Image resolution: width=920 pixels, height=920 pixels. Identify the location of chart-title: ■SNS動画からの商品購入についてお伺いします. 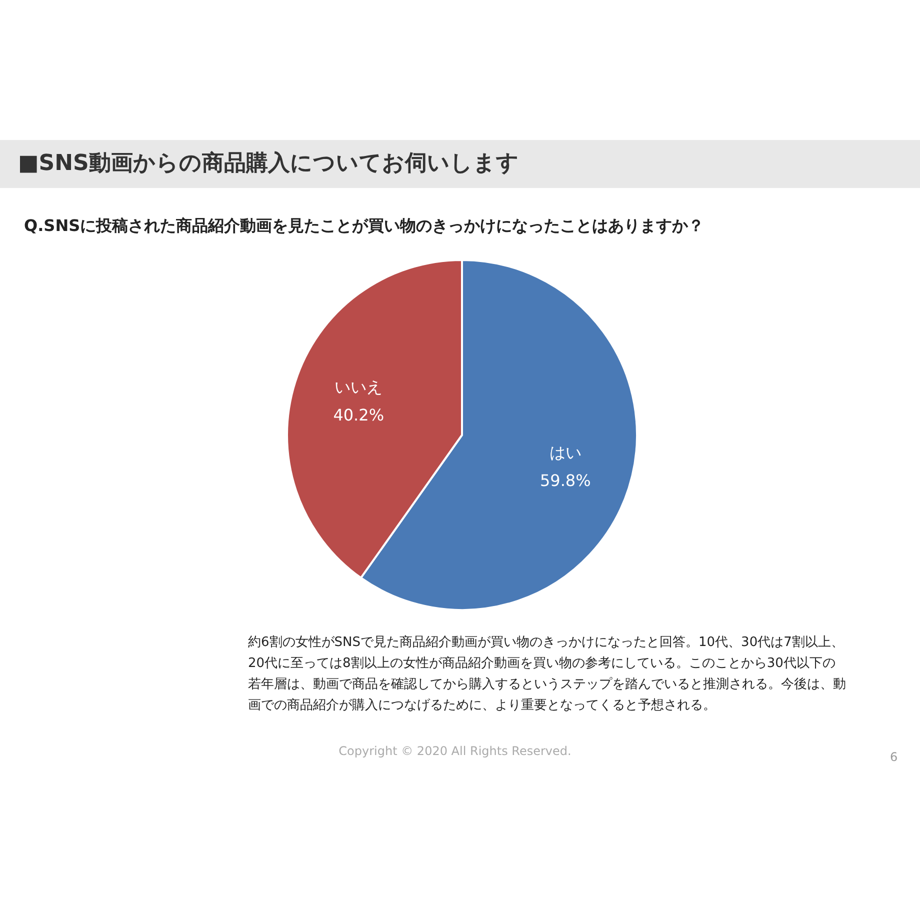
(268, 164).